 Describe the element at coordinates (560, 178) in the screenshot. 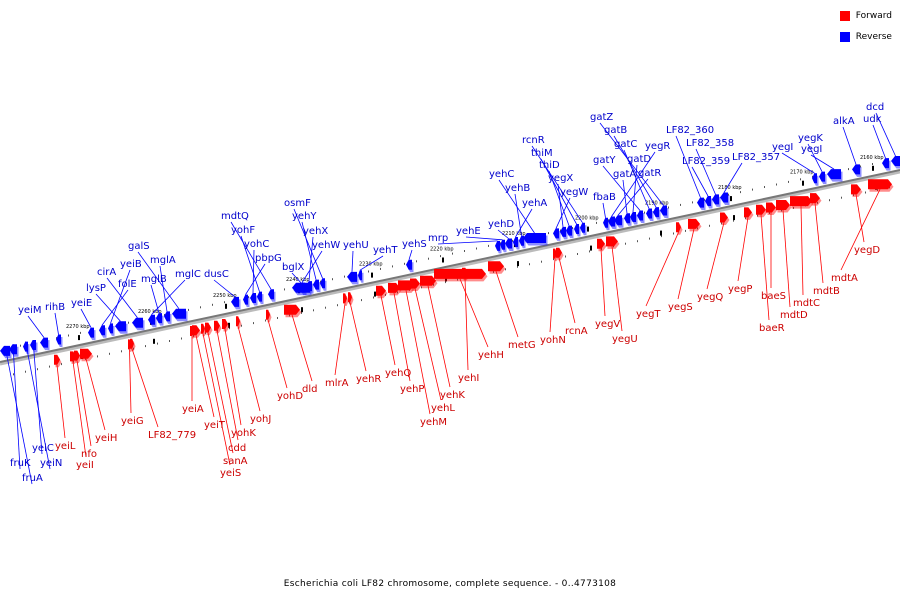

I see `gene-label-reverse: yegX` at that location.